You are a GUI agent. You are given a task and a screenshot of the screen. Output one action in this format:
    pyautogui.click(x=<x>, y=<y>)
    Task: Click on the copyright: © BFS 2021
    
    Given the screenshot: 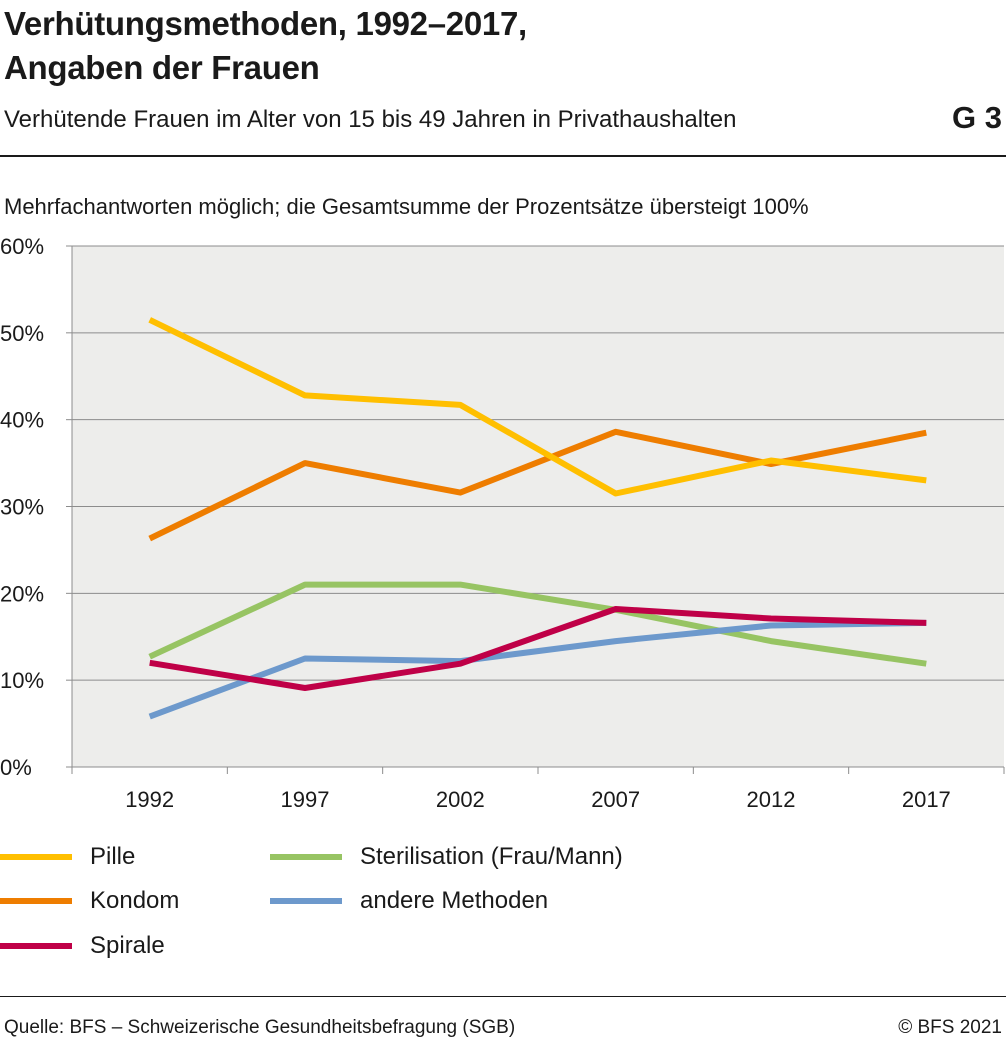 What is the action you would take?
    pyautogui.click(x=950, y=1027)
    